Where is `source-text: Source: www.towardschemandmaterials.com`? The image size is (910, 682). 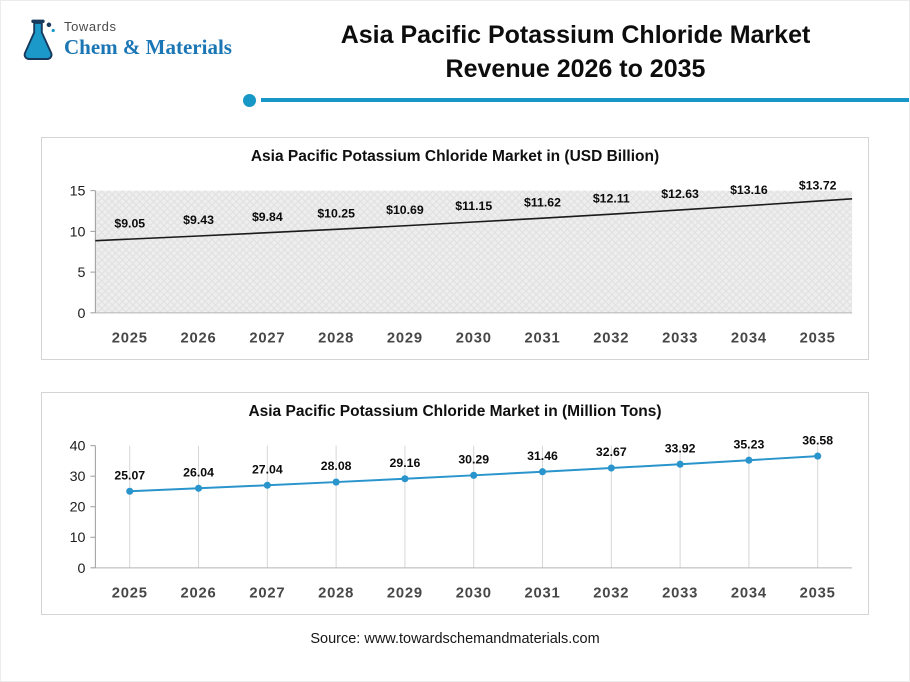
source-text: Source: www.towardschemandmaterials.com is located at coordinates (455, 639).